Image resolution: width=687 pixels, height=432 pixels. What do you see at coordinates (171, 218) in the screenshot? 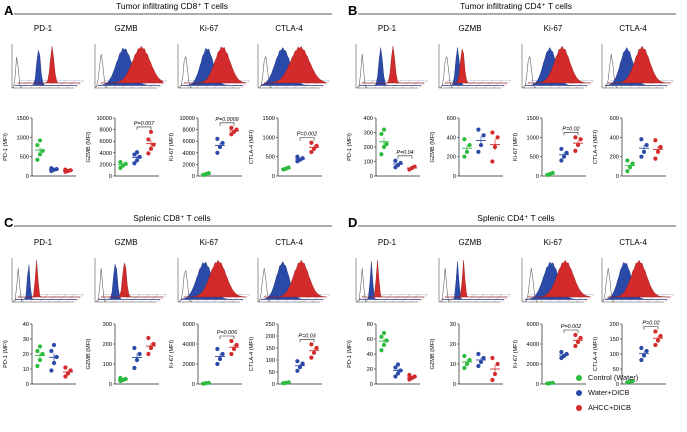
I see `panel-title: Splenic CD8⁺ T cells` at bounding box center [171, 218].